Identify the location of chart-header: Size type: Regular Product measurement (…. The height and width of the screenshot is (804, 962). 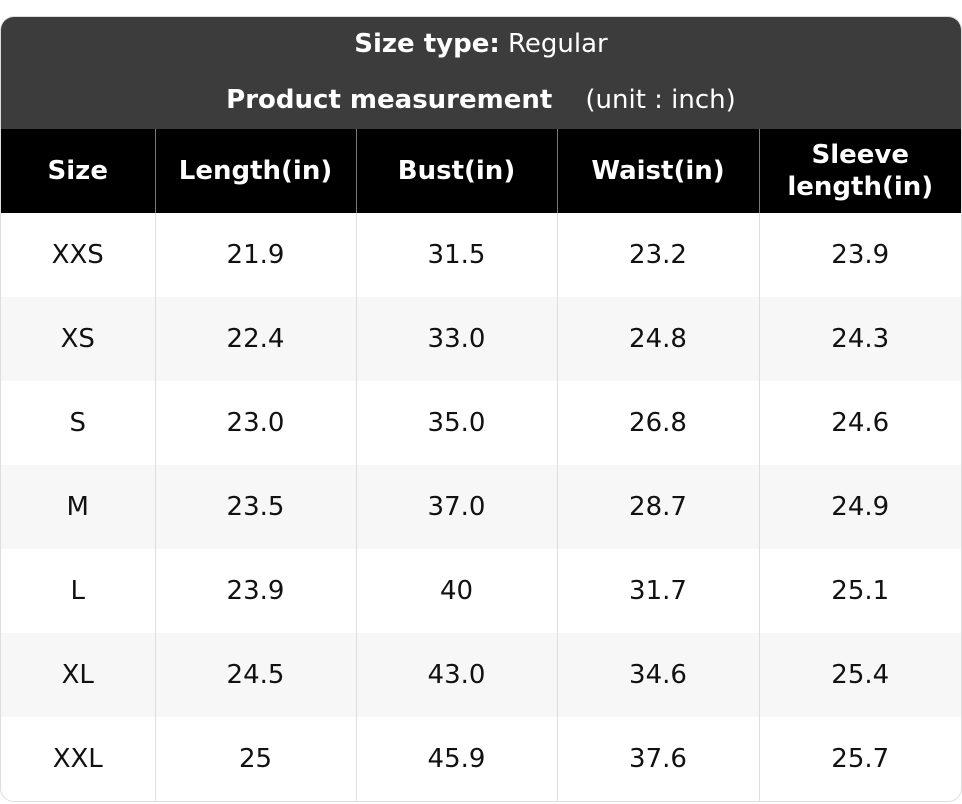
(481, 73).